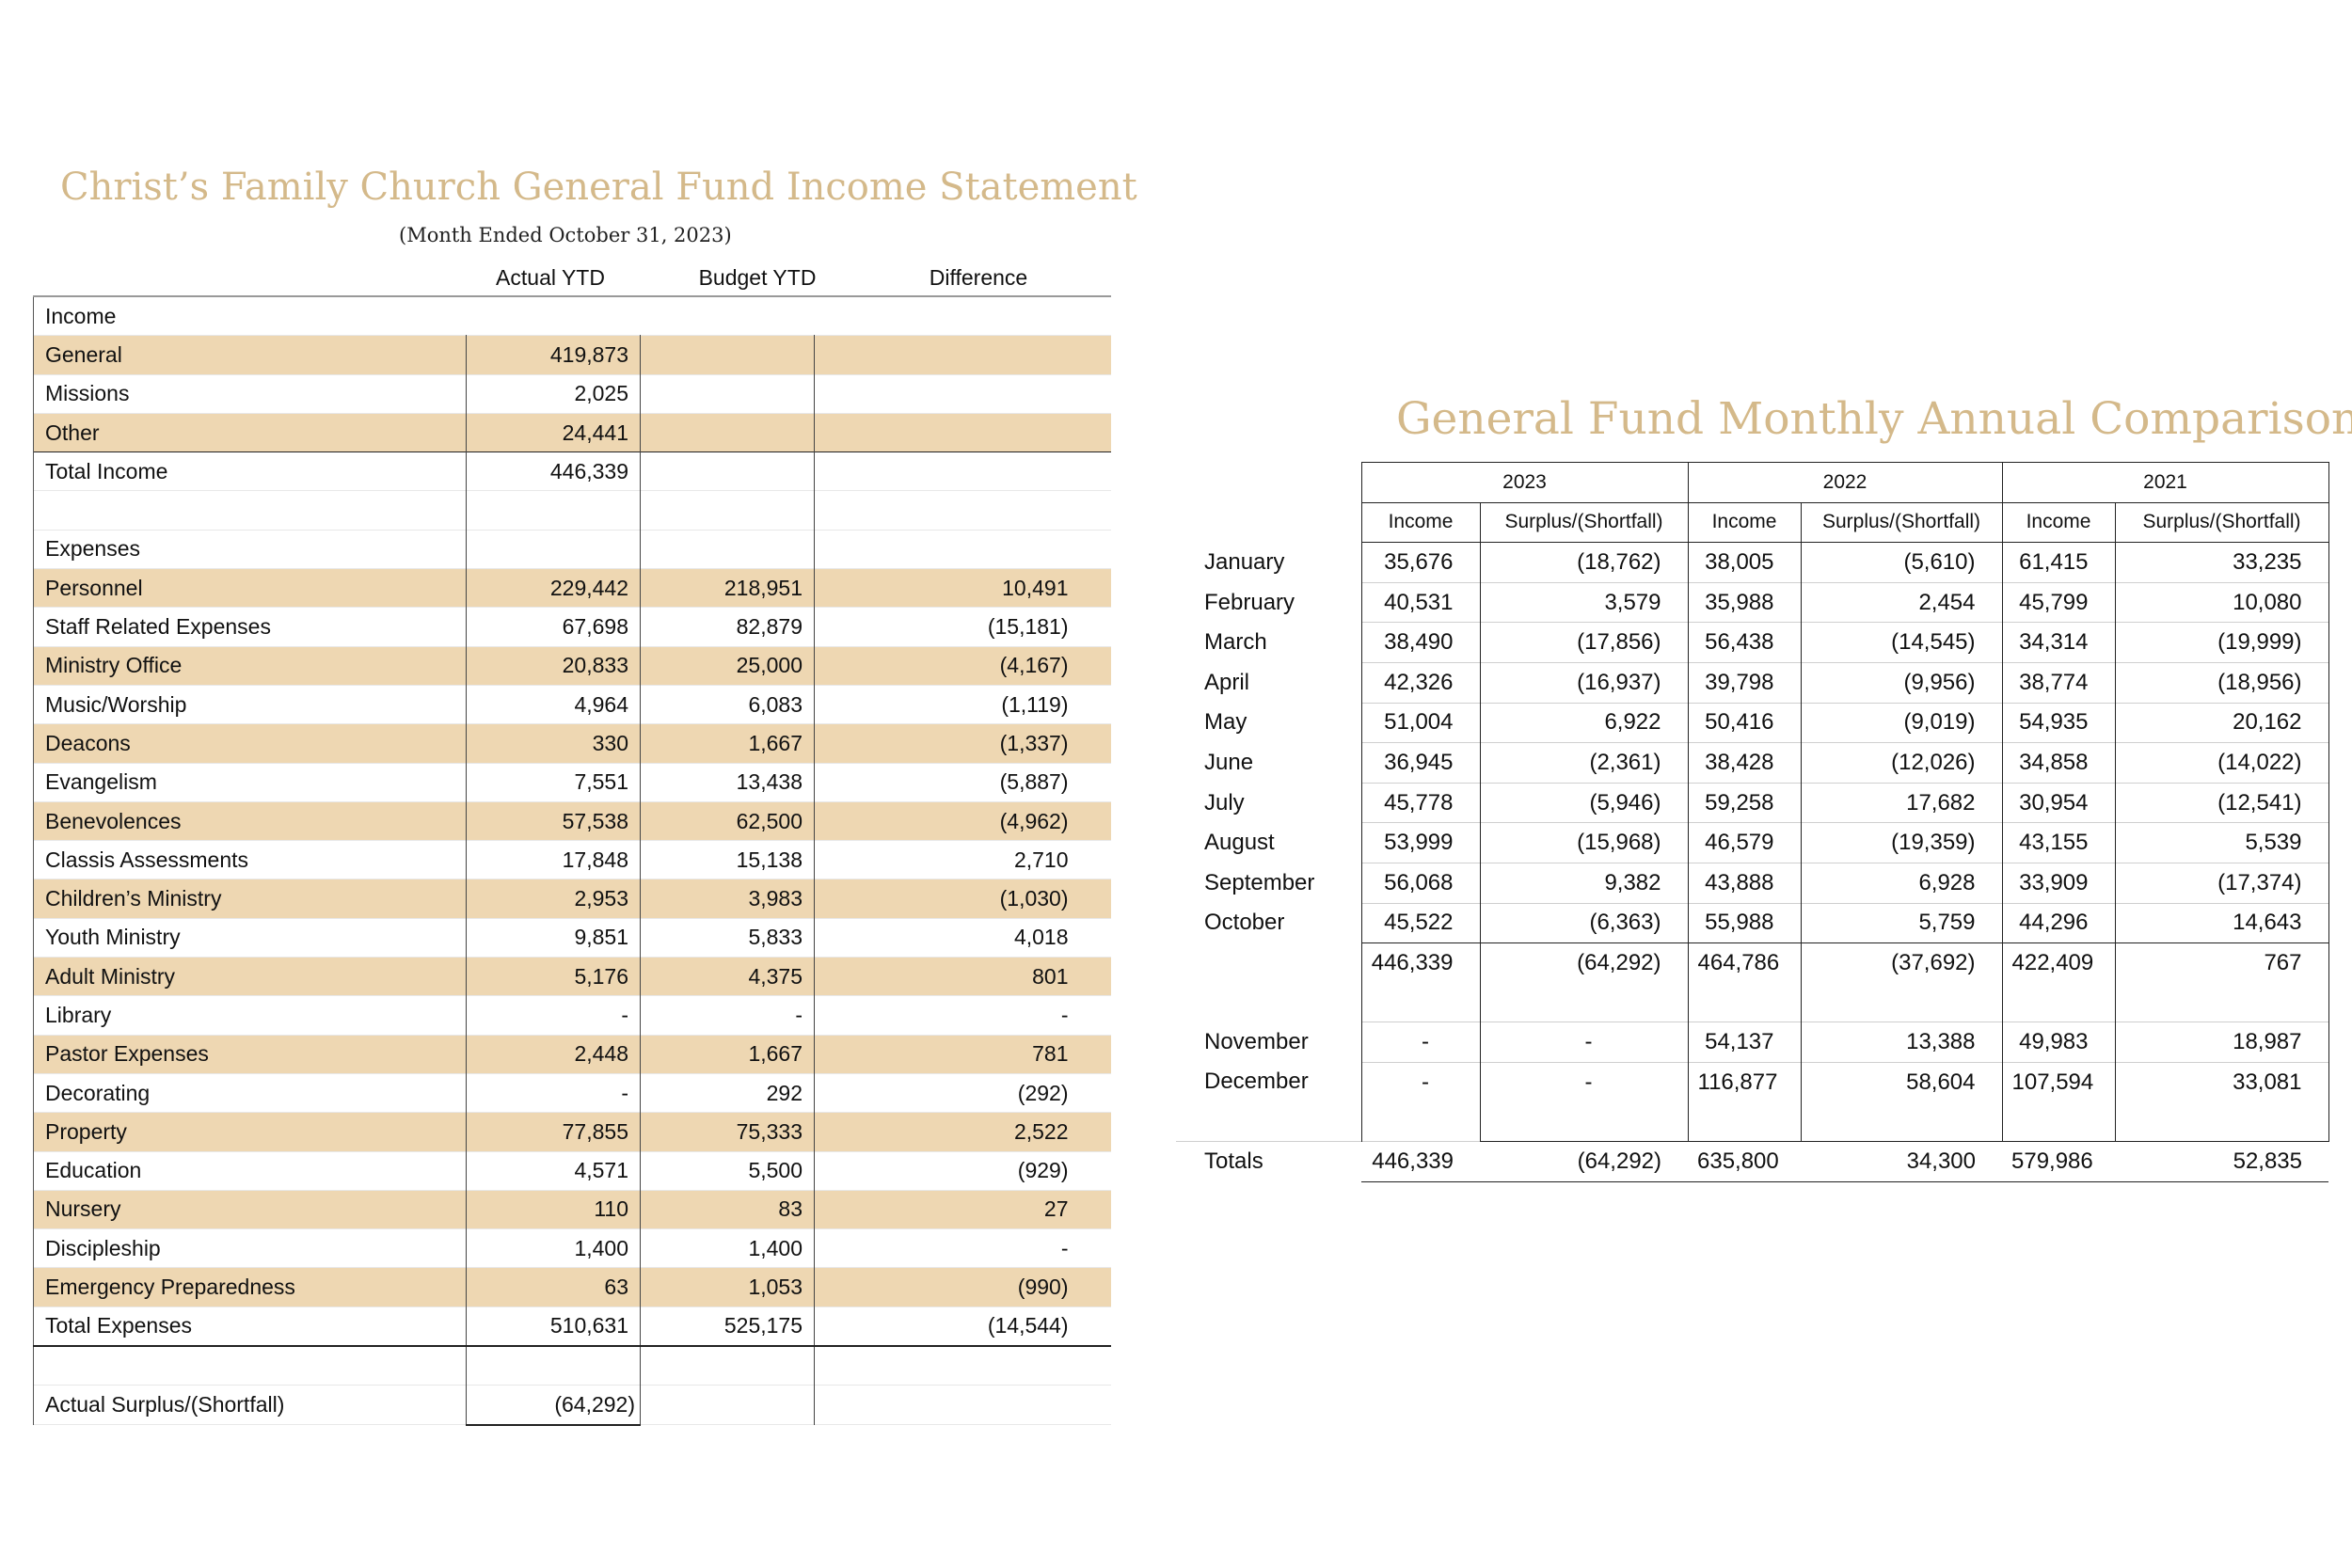 The height and width of the screenshot is (1568, 2352). Describe the element at coordinates (2058, 1082) in the screenshot. I see `income-value: 107,594` at that location.